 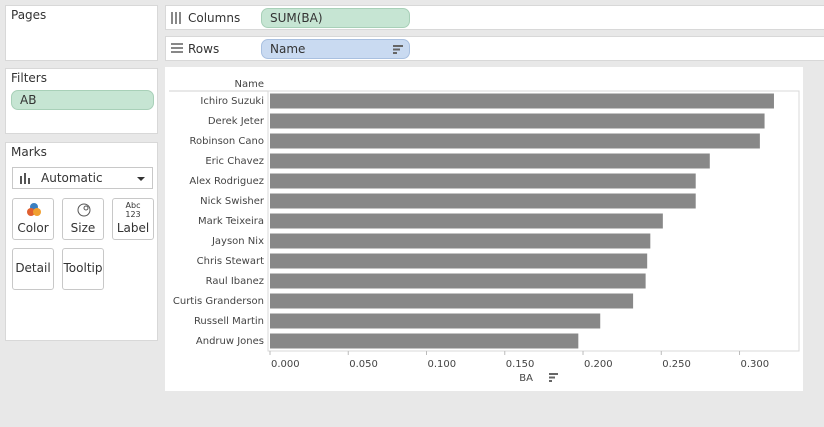 What do you see at coordinates (133, 228) in the screenshot?
I see `button-label: Label` at bounding box center [133, 228].